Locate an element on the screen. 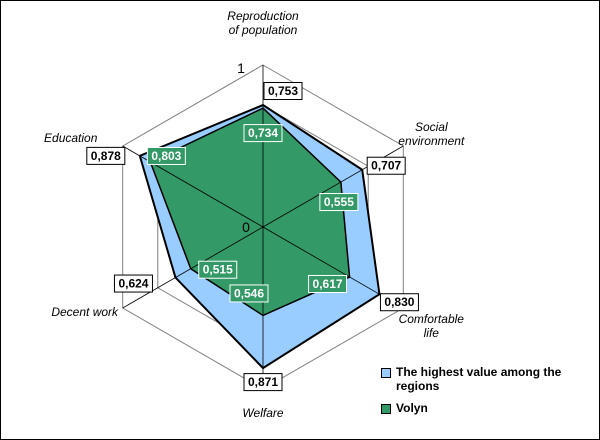  data-label-s1-5: 0,803 is located at coordinates (166, 156).